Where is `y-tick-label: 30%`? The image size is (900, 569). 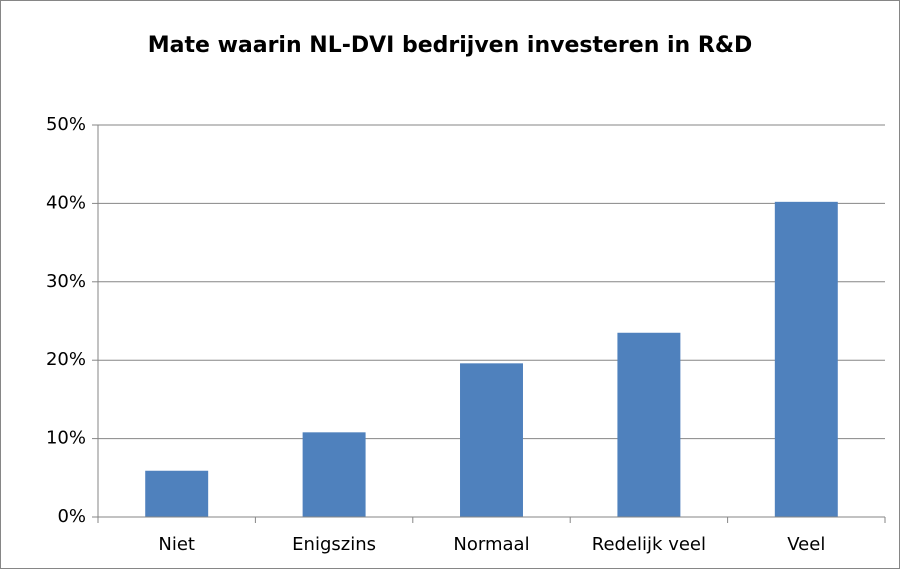
y-tick-label: 30% is located at coordinates (66, 281).